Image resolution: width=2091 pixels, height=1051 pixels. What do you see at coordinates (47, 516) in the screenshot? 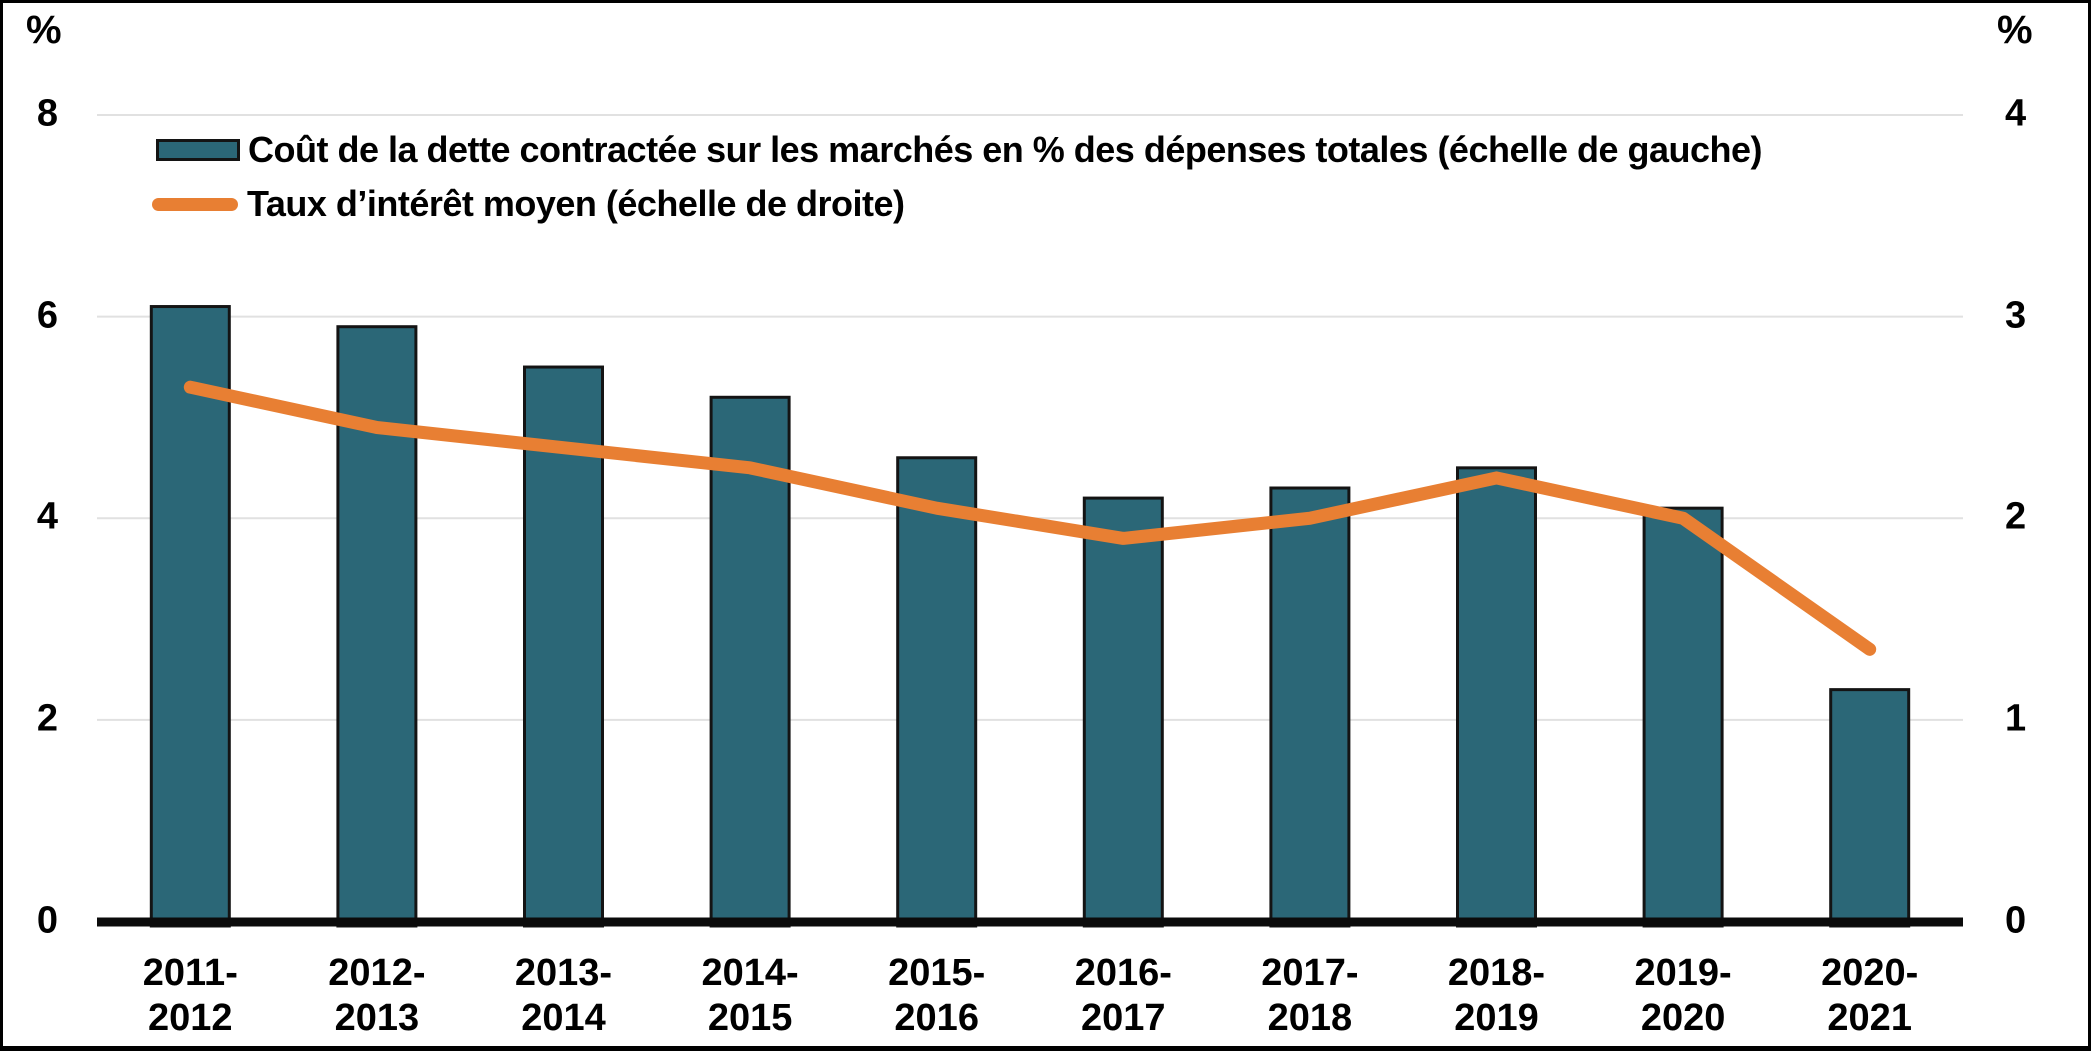
I see `left-axis-tick-label: 4` at bounding box center [47, 516].